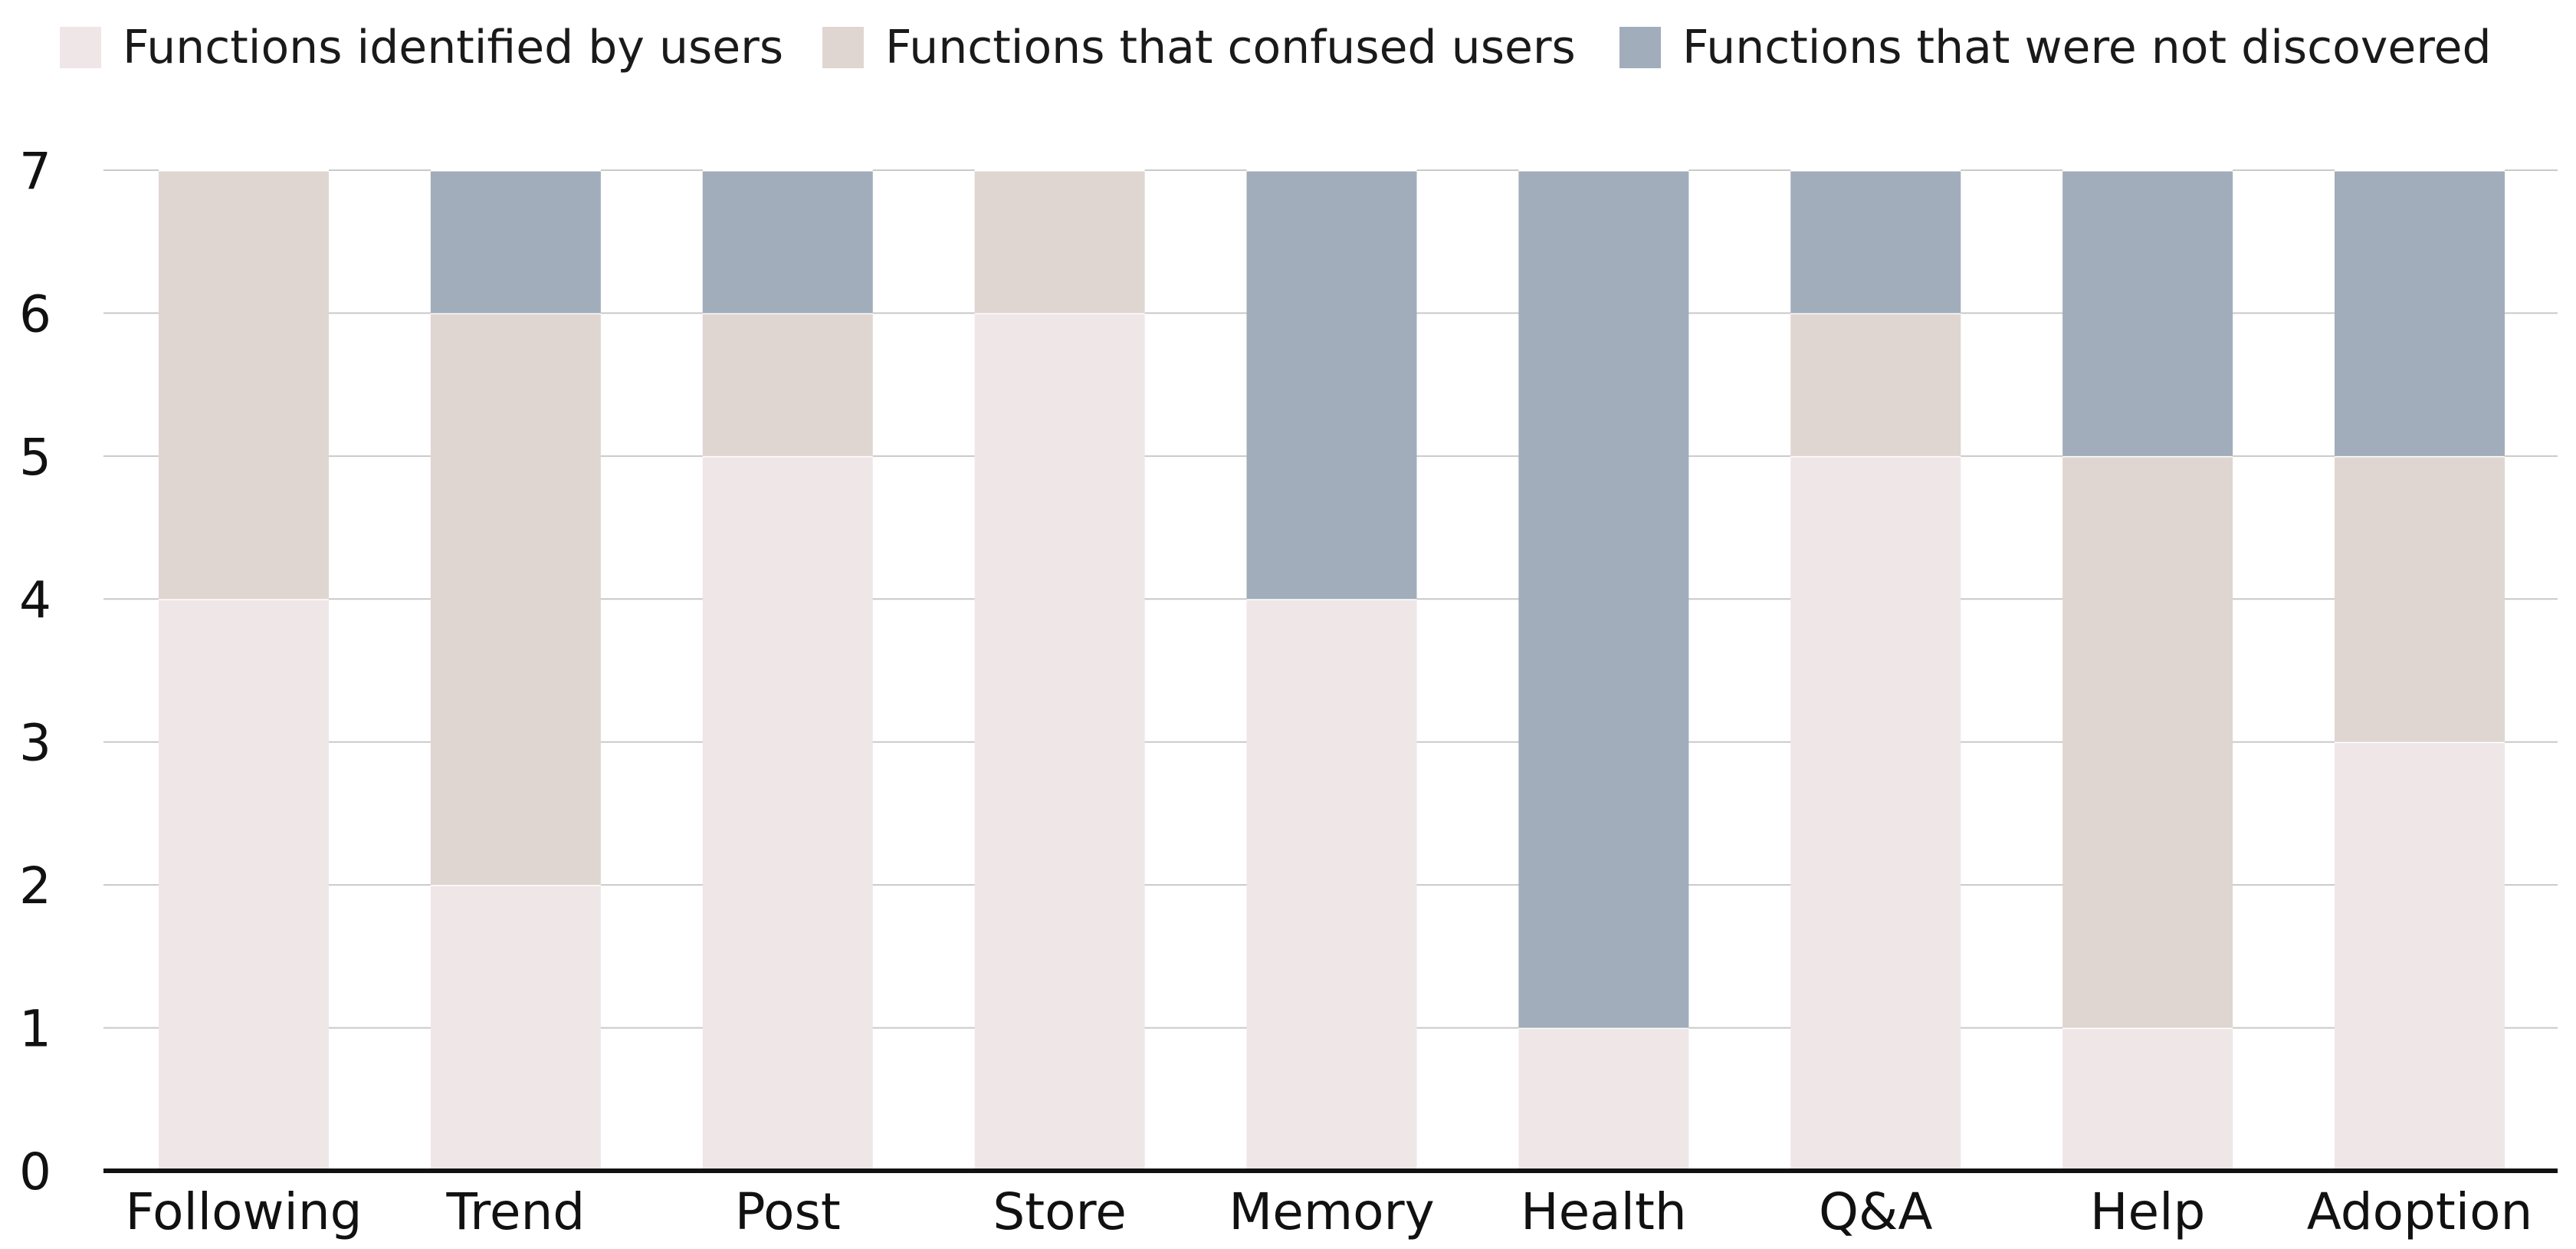  What do you see at coordinates (2420, 1211) in the screenshot?
I see `x-tick-label: Adoption` at bounding box center [2420, 1211].